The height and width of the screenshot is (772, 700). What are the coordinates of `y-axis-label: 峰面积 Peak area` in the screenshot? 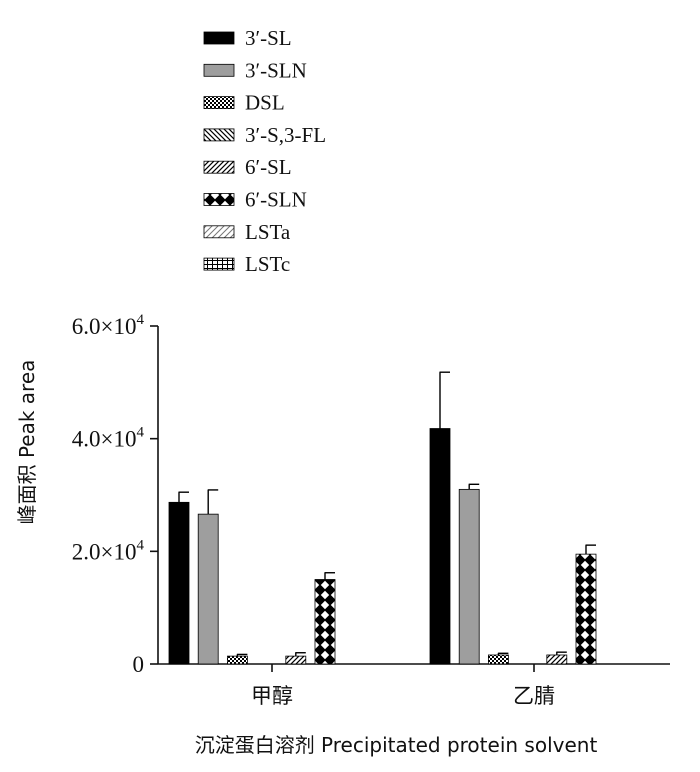 It's located at (27, 442).